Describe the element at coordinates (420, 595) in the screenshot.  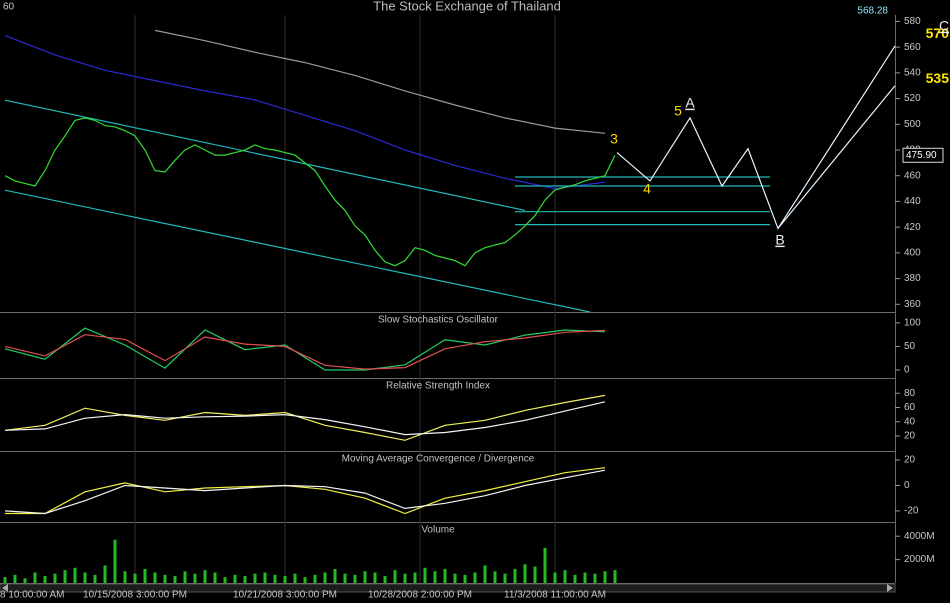
I see `x-tick-label: 10/28/2008 2:00:00 PM` at that location.